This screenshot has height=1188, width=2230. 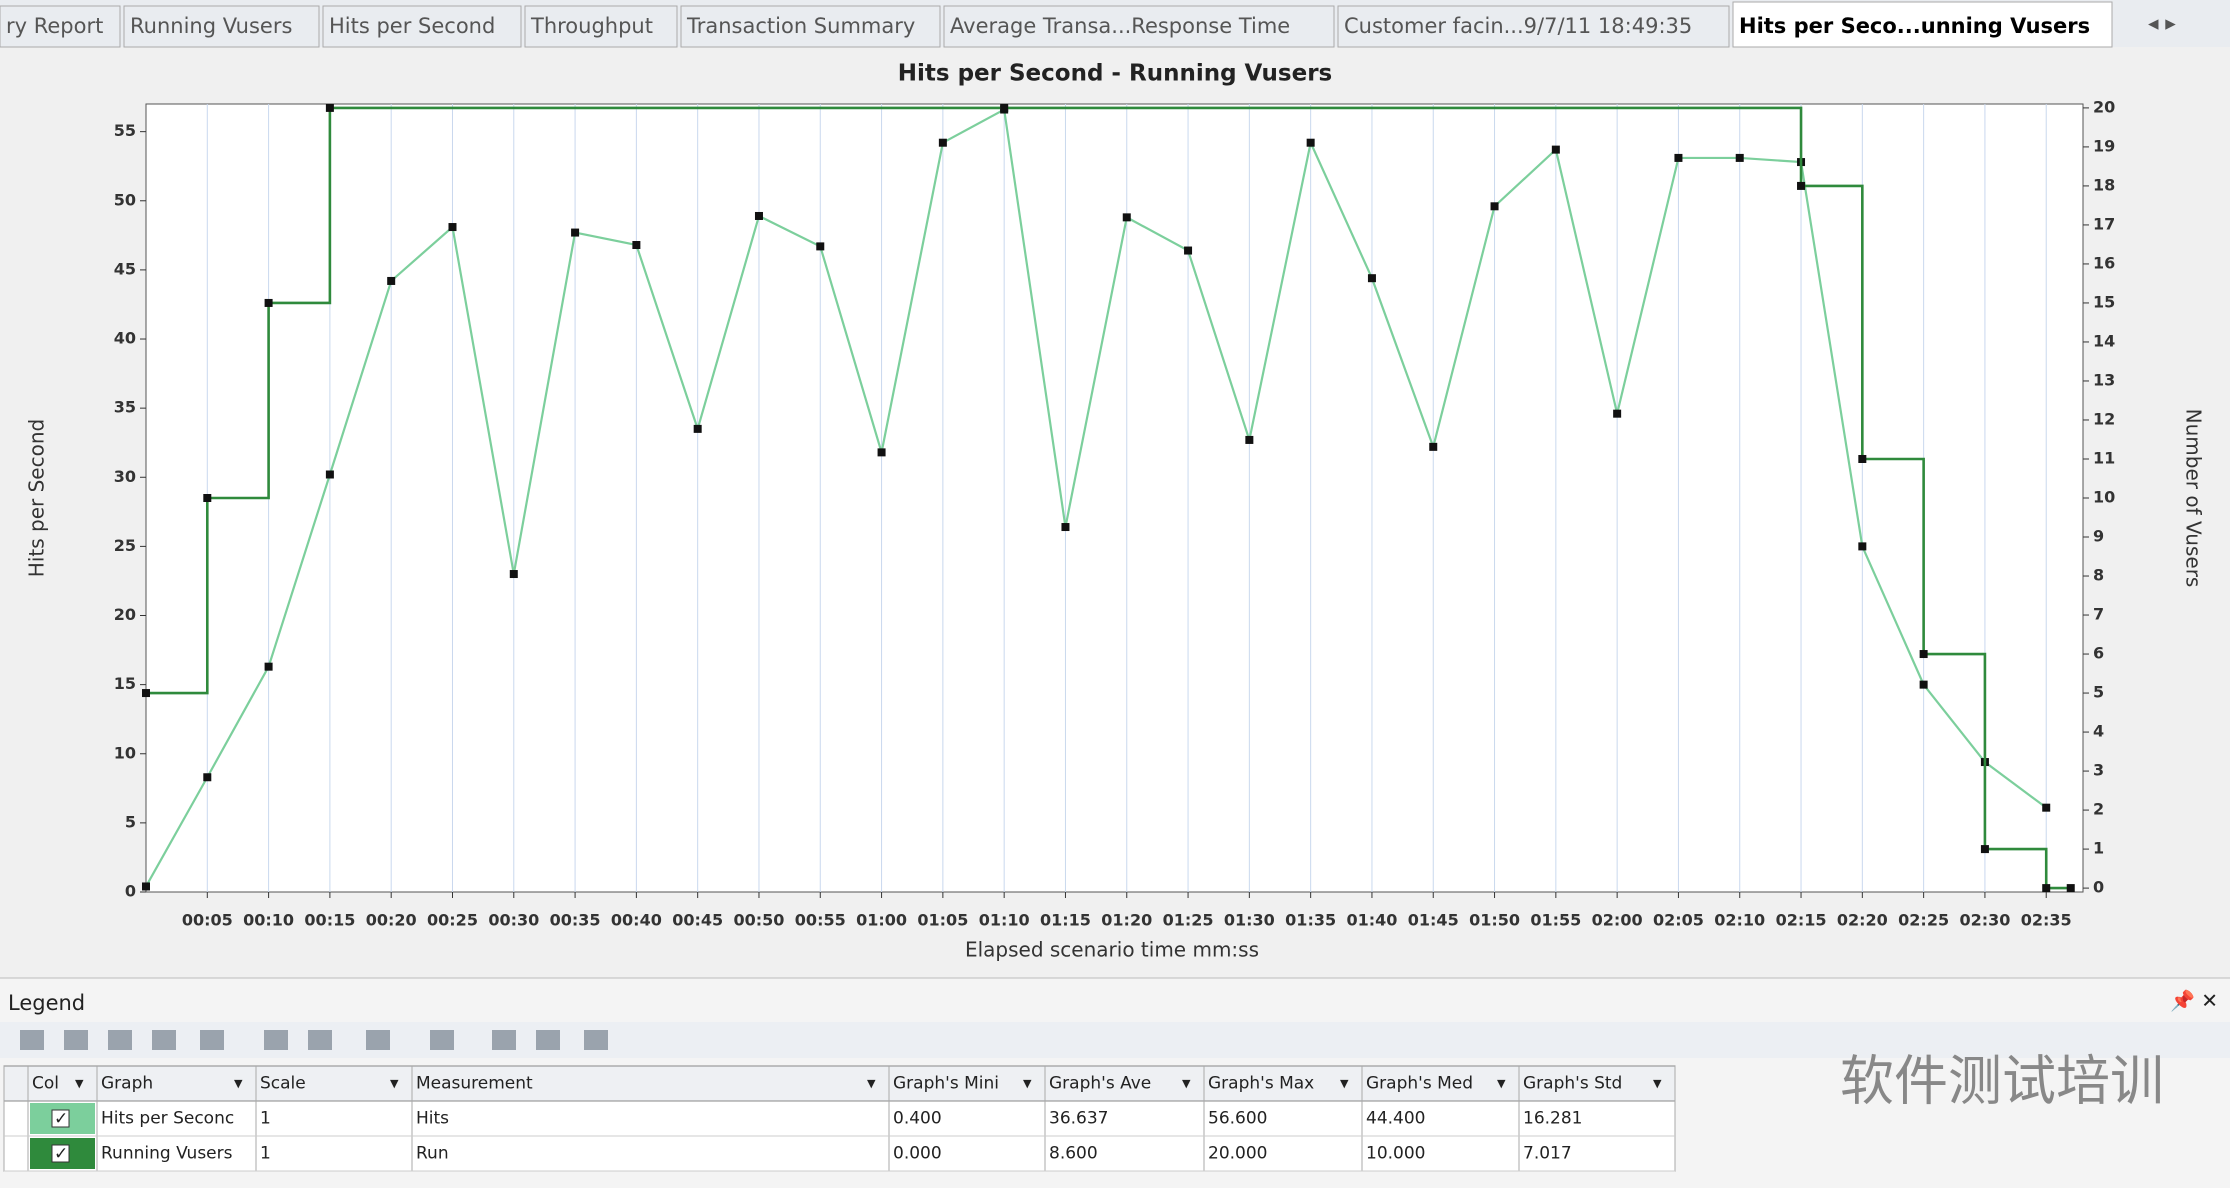 I want to click on column-header: Col, so click(x=45, y=1084).